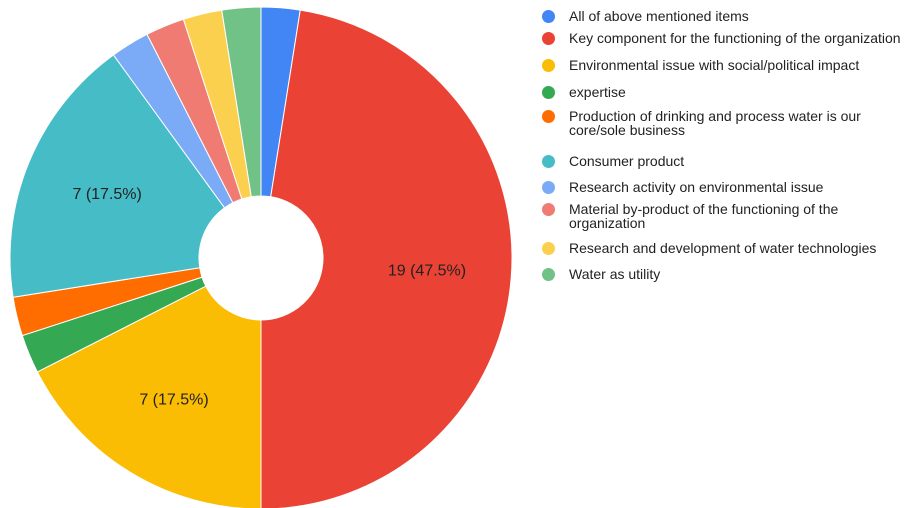  What do you see at coordinates (427, 271) in the screenshot?
I see `slice-data-label: 19 (47.5%)` at bounding box center [427, 271].